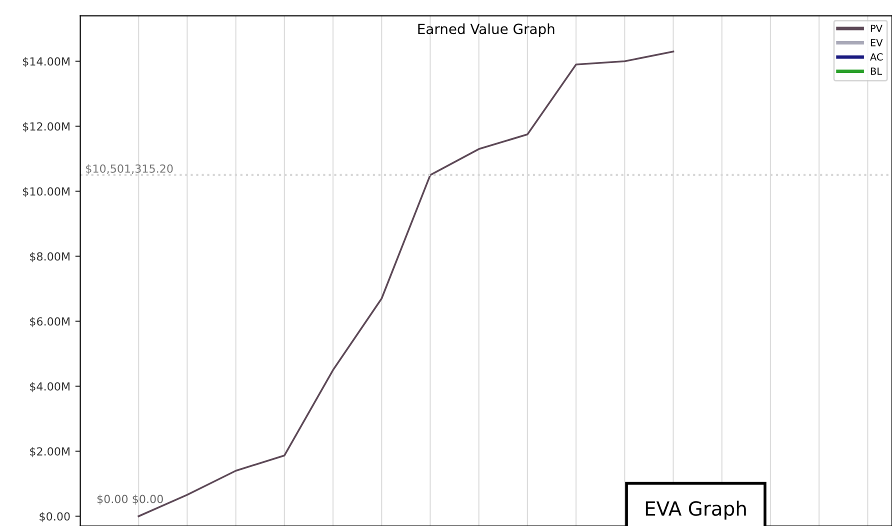  What do you see at coordinates (55, 517) in the screenshot?
I see `y-tick-label: $0.00` at bounding box center [55, 517].